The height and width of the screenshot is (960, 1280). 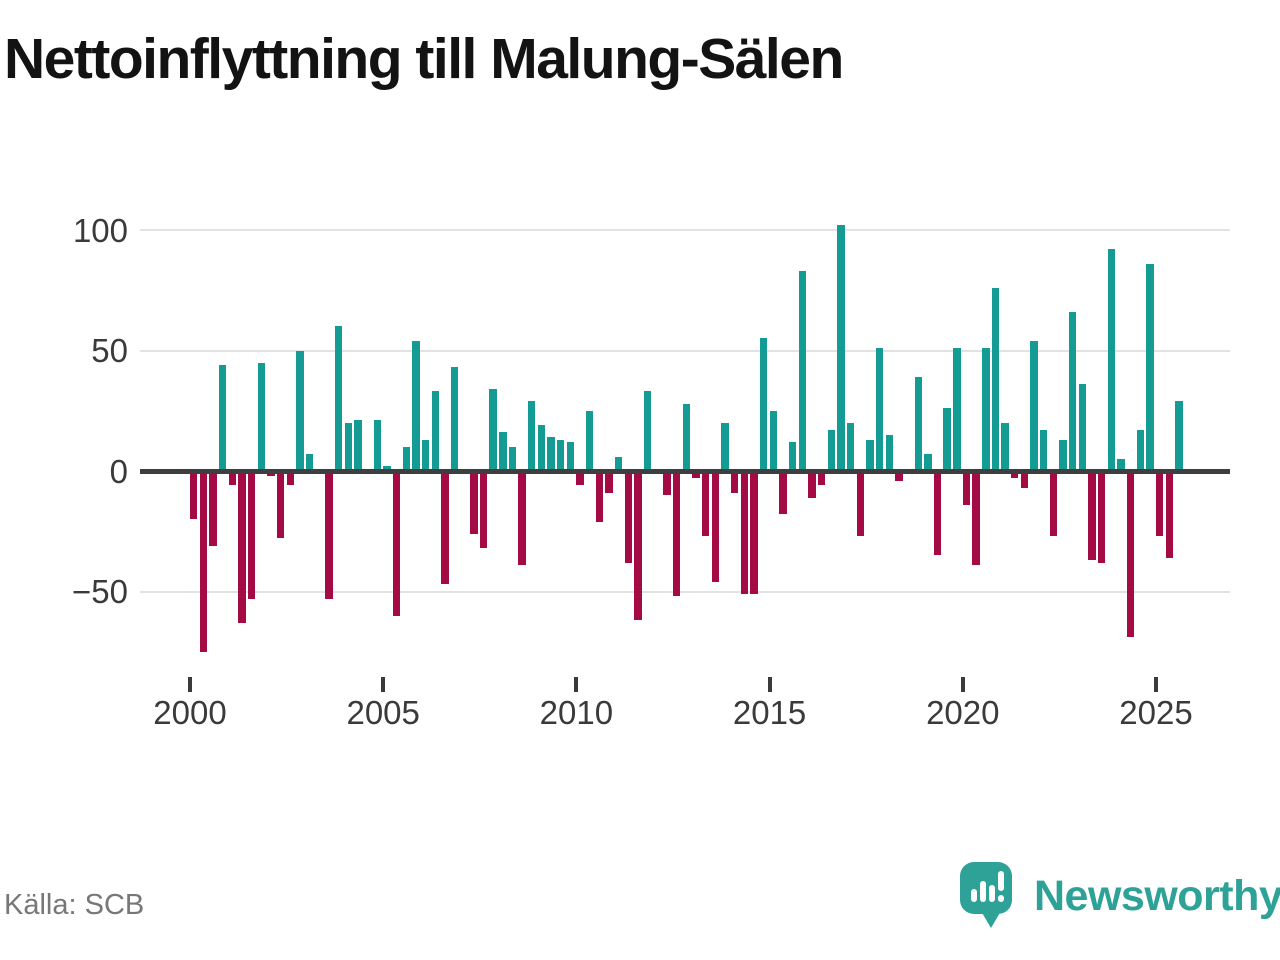 I want to click on y-axis-tick-label: 50, so click(x=109, y=350).